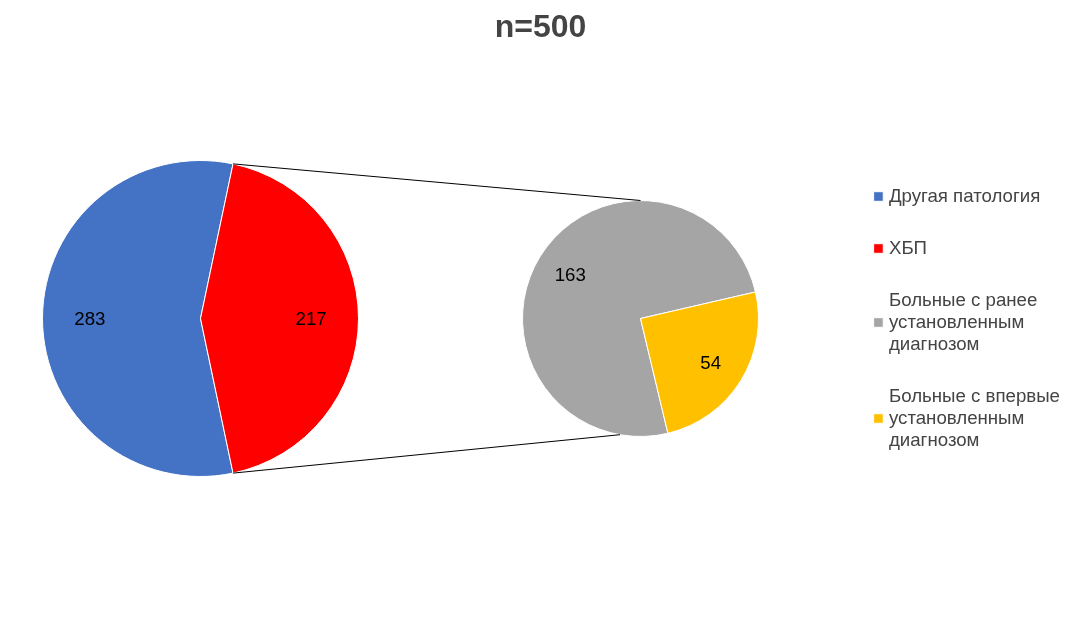  Describe the element at coordinates (311, 318) in the screenshot. I see `data-label: 217` at that location.